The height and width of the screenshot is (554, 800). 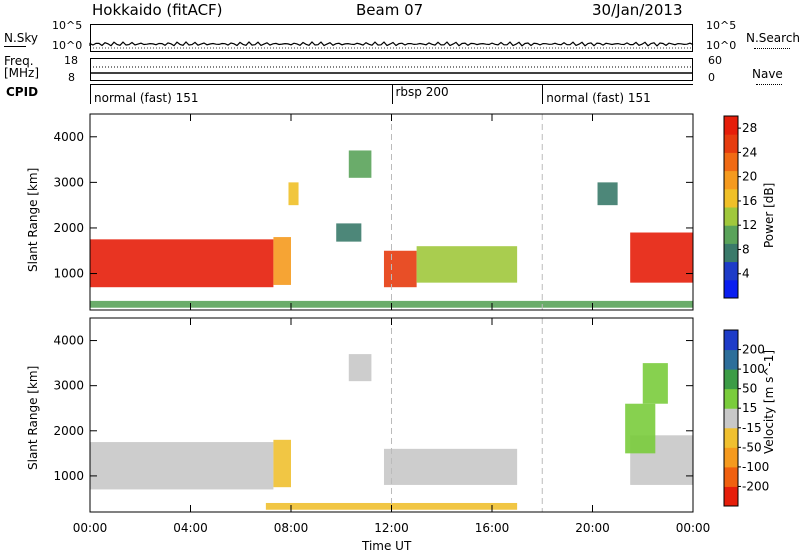 What do you see at coordinates (391, 44) in the screenshot?
I see `nsky-trace` at bounding box center [391, 44].